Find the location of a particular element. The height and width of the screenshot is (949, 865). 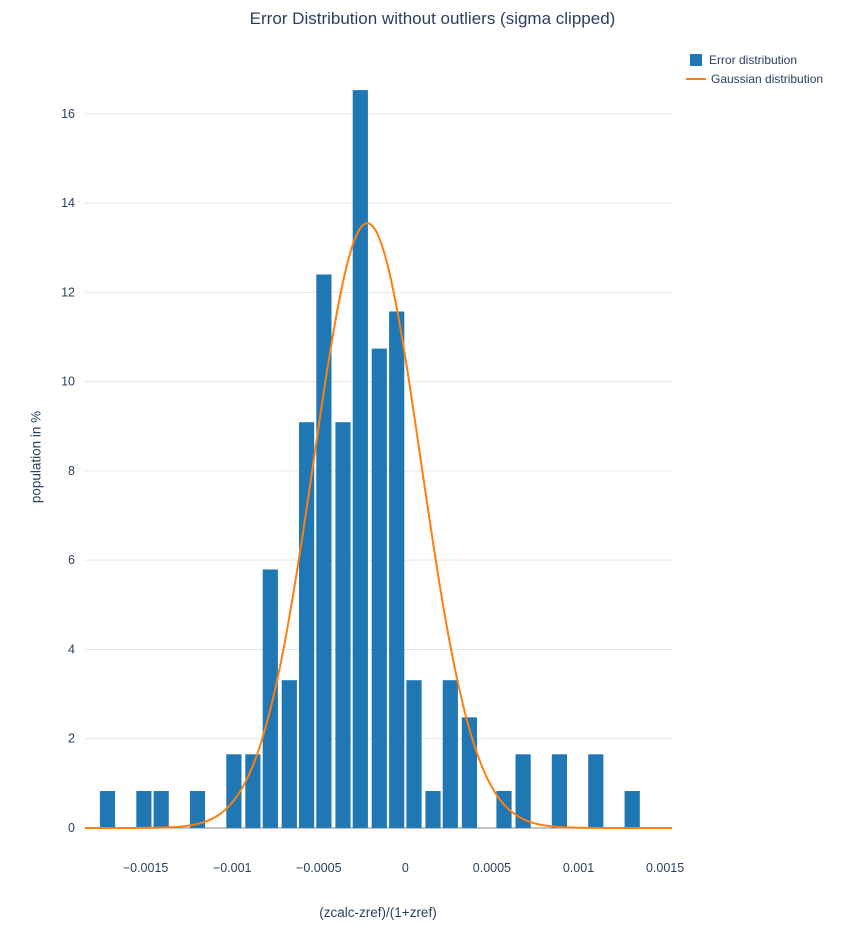

y-axis-label: population in % is located at coordinates (36, 457).